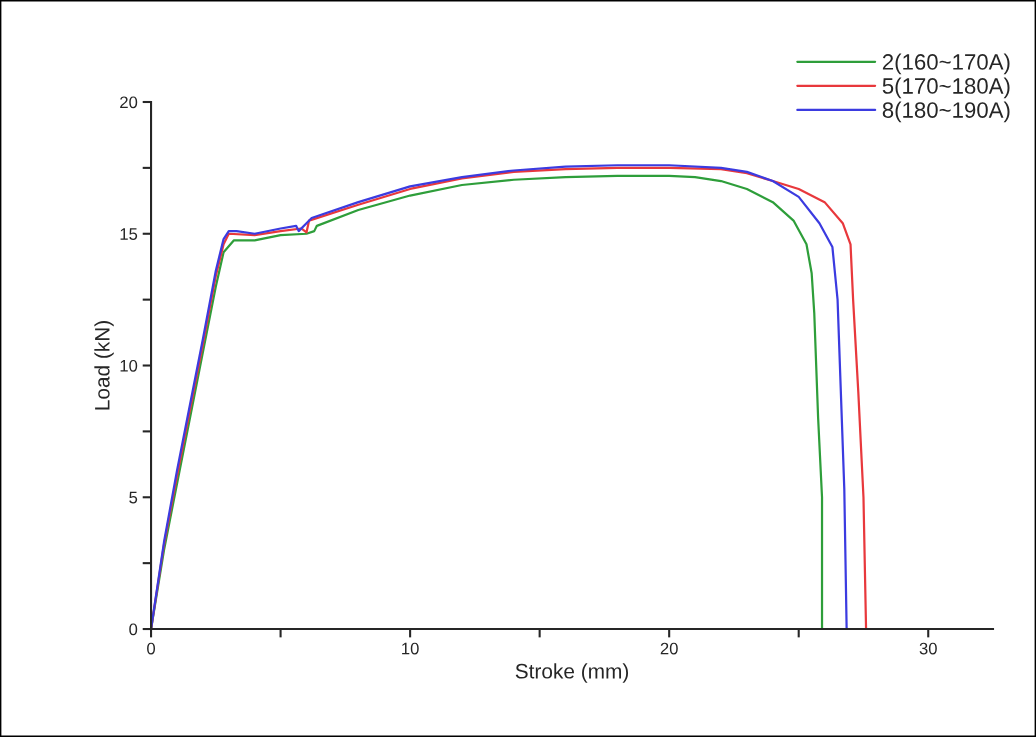 Image resolution: width=1036 pixels, height=737 pixels. Describe the element at coordinates (133, 629) in the screenshot. I see `y-tick-label: 0` at that location.